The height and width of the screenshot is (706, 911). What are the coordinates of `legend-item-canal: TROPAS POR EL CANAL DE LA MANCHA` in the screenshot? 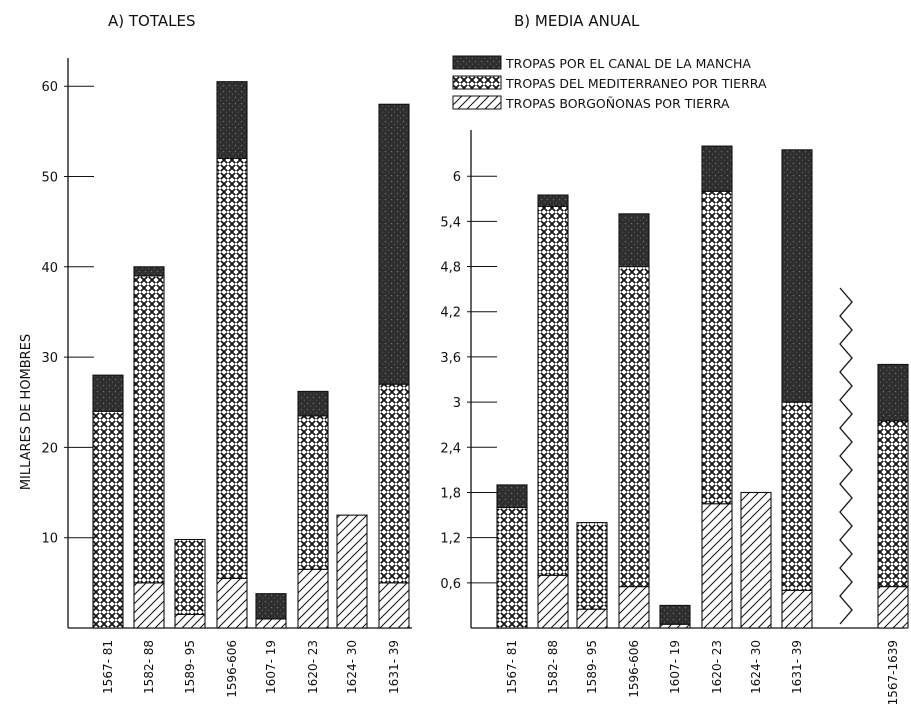 It's located at (601, 63).